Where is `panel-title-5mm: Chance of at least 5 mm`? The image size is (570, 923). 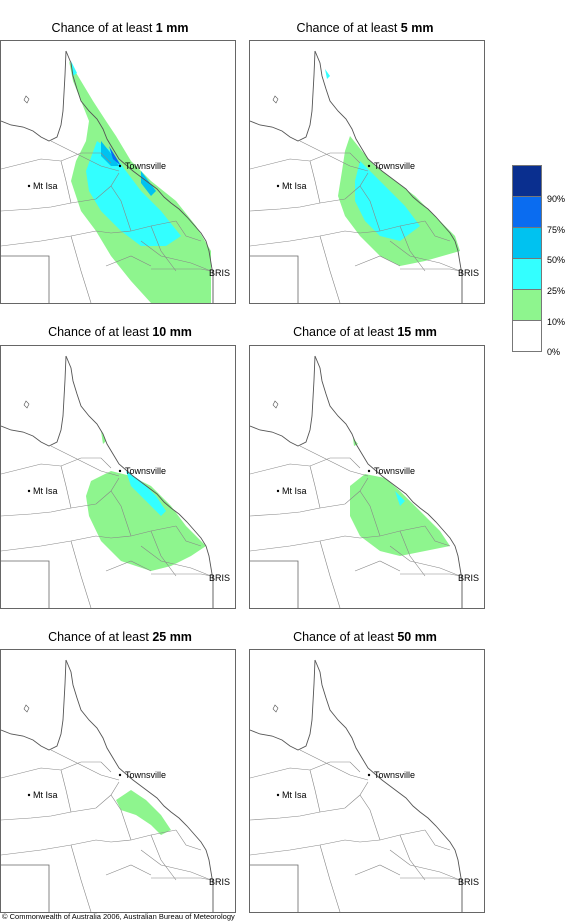 panel-title-5mm: Chance of at least 5 mm is located at coordinates (365, 28).